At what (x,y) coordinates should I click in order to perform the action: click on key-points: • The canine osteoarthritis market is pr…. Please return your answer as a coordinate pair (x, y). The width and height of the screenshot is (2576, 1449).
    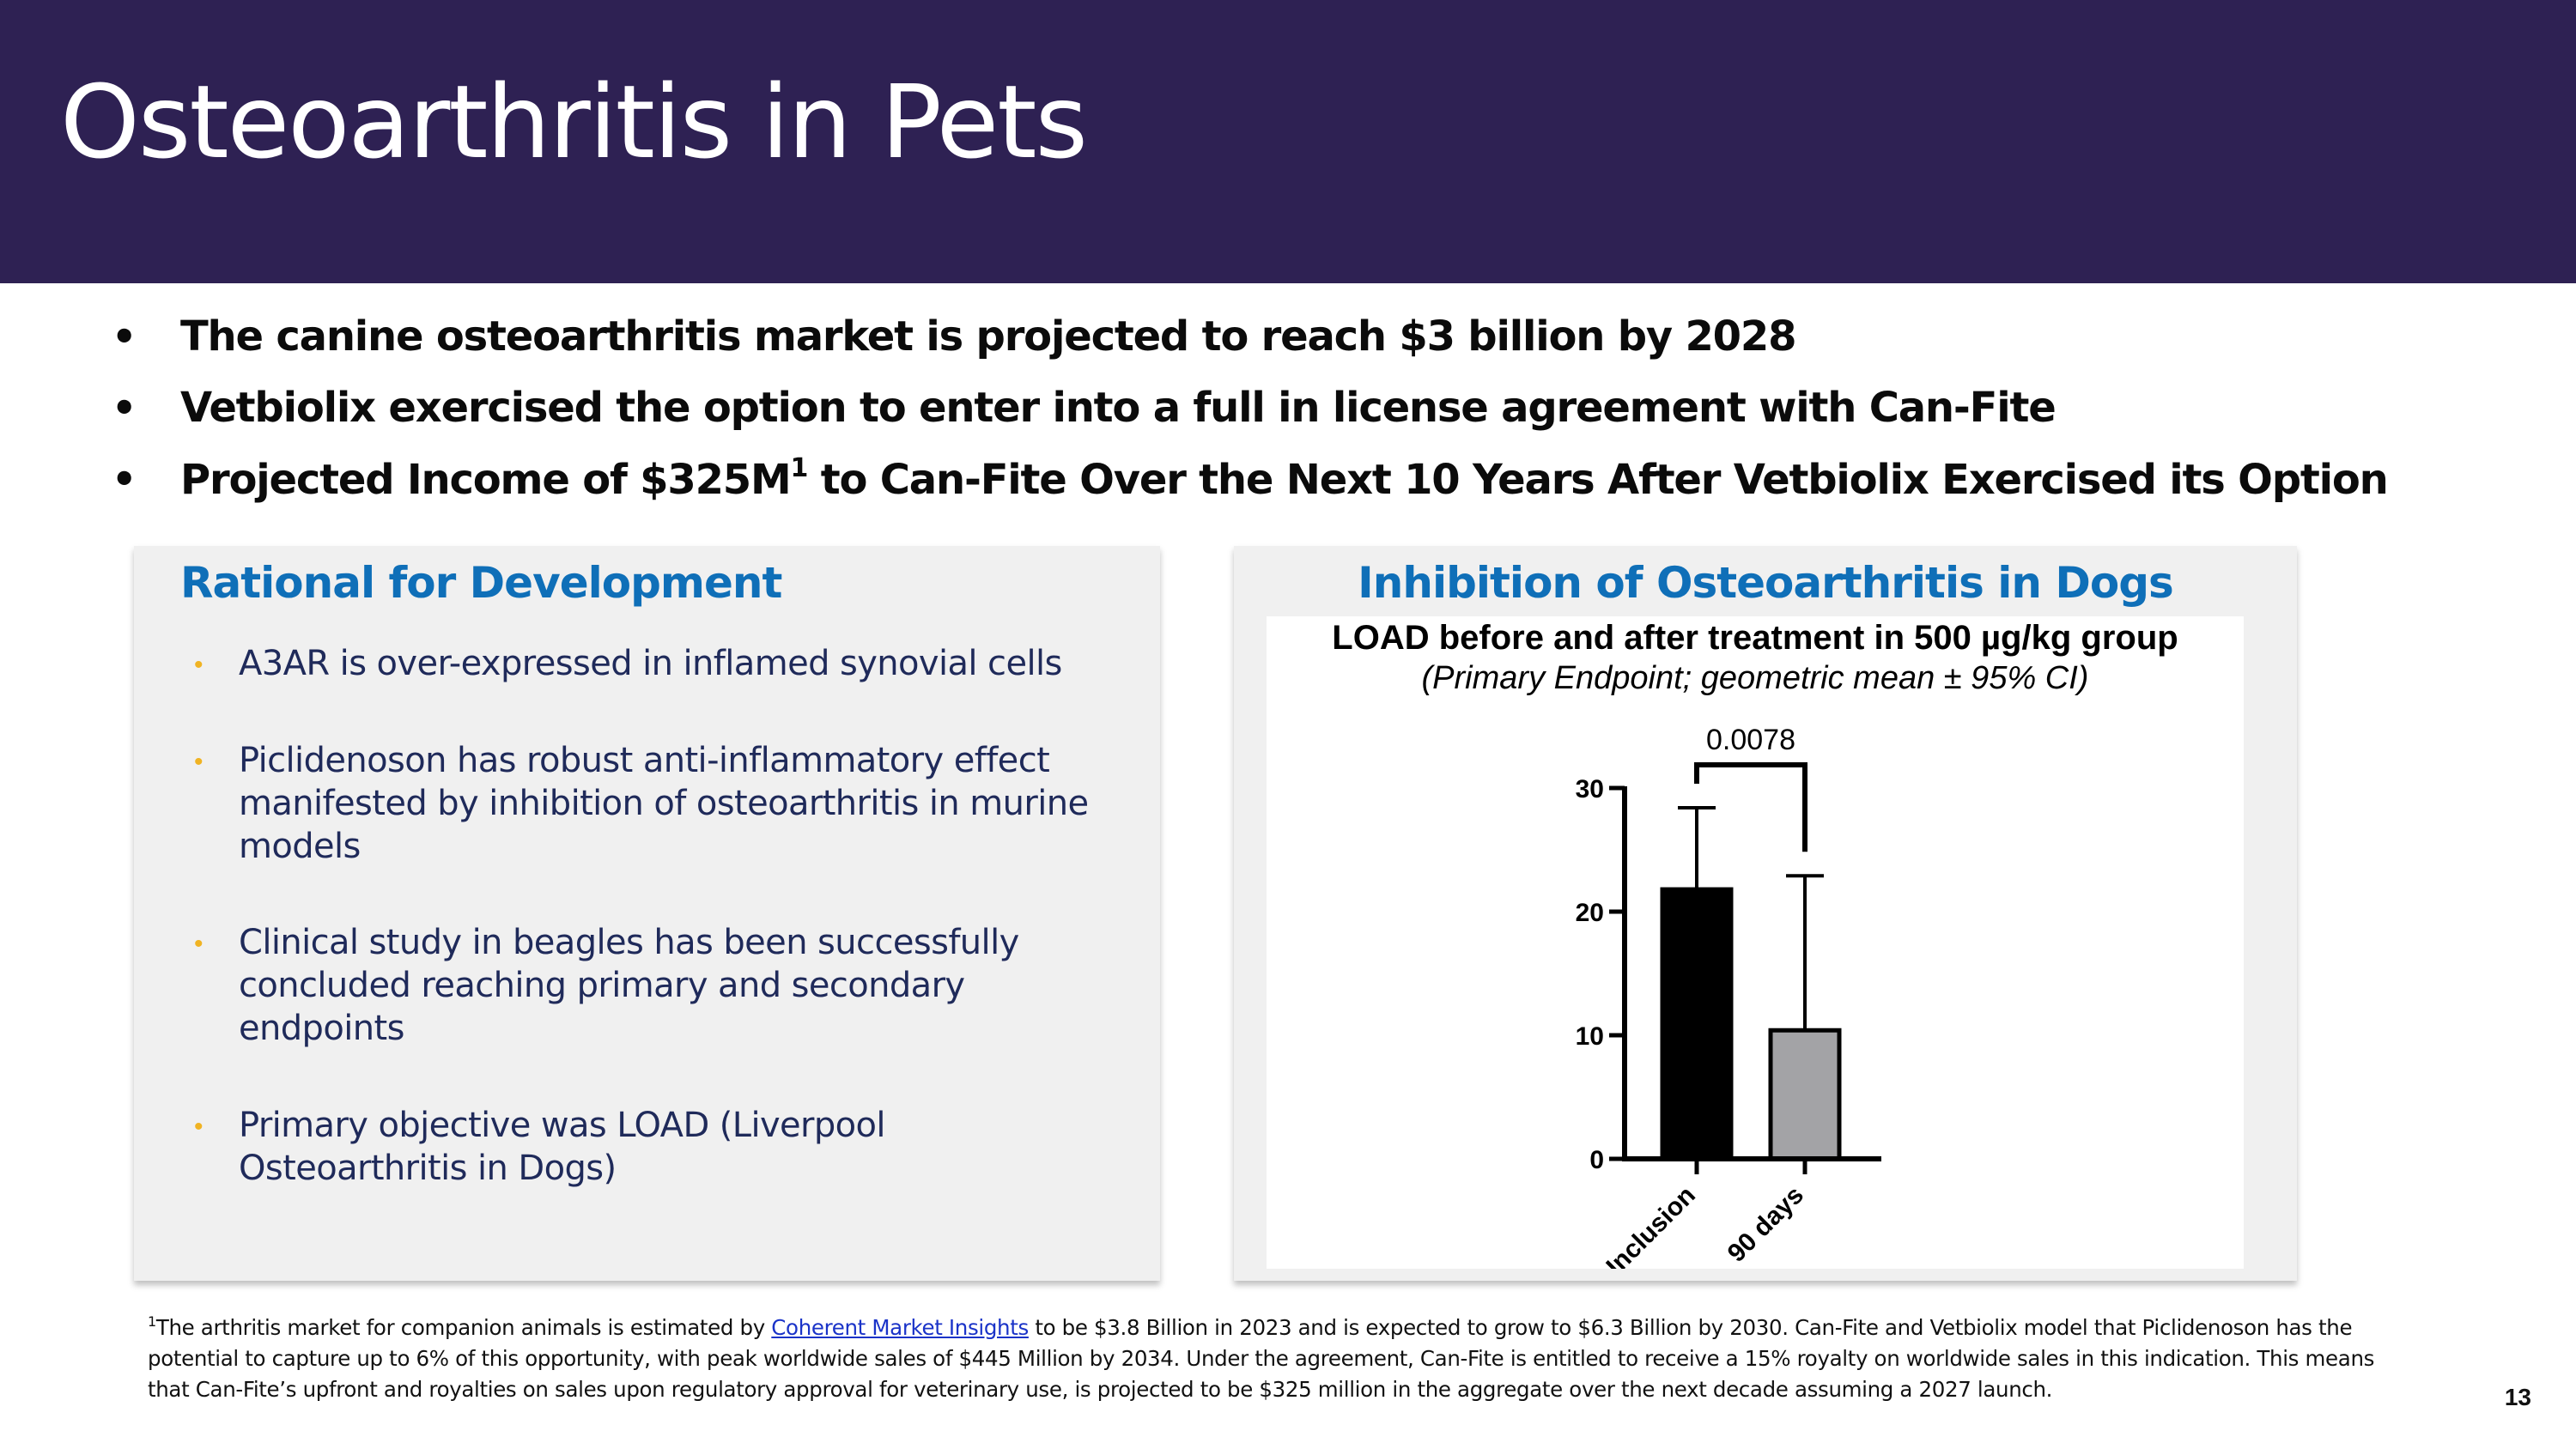
    Looking at the image, I should click on (1297, 407).